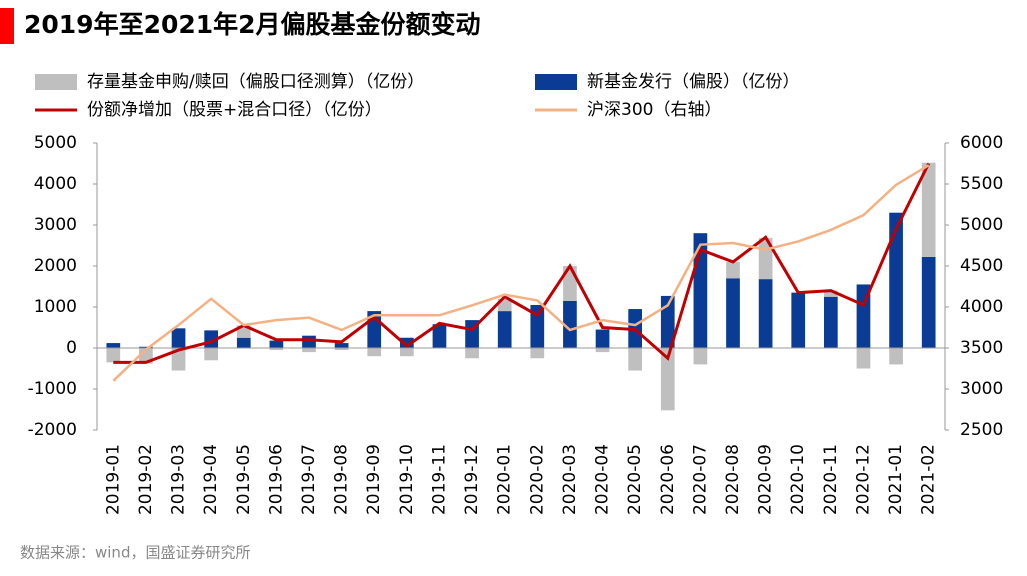 The width and height of the screenshot is (1027, 576). I want to click on x-tick-label: 2020-04, so click(603, 479).